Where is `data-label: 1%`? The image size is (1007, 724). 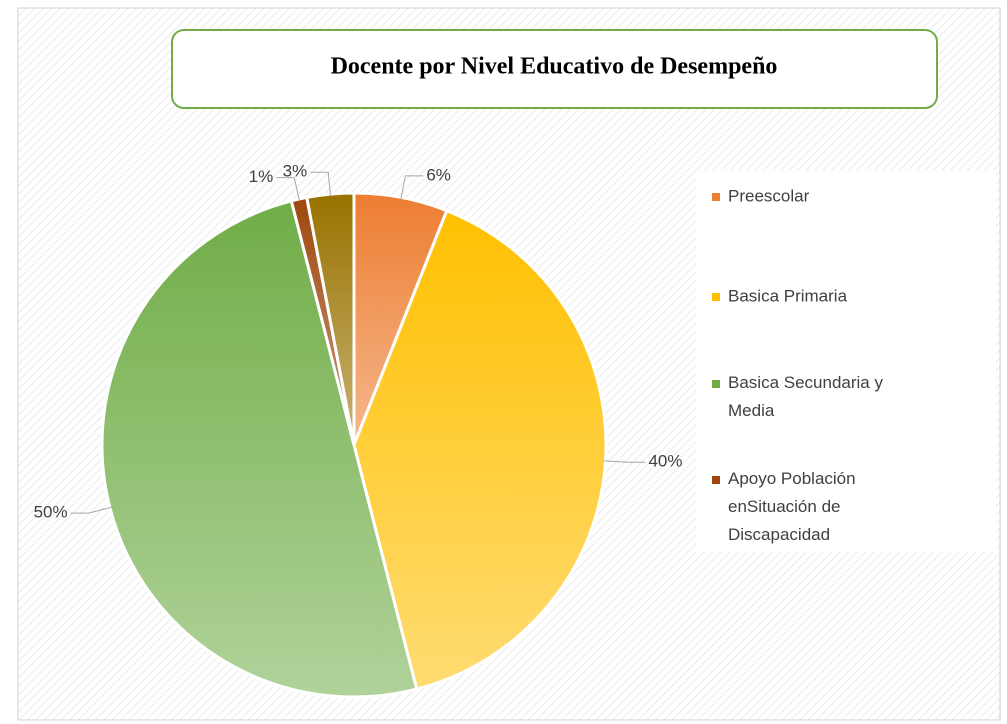
data-label: 1% is located at coordinates (261, 176).